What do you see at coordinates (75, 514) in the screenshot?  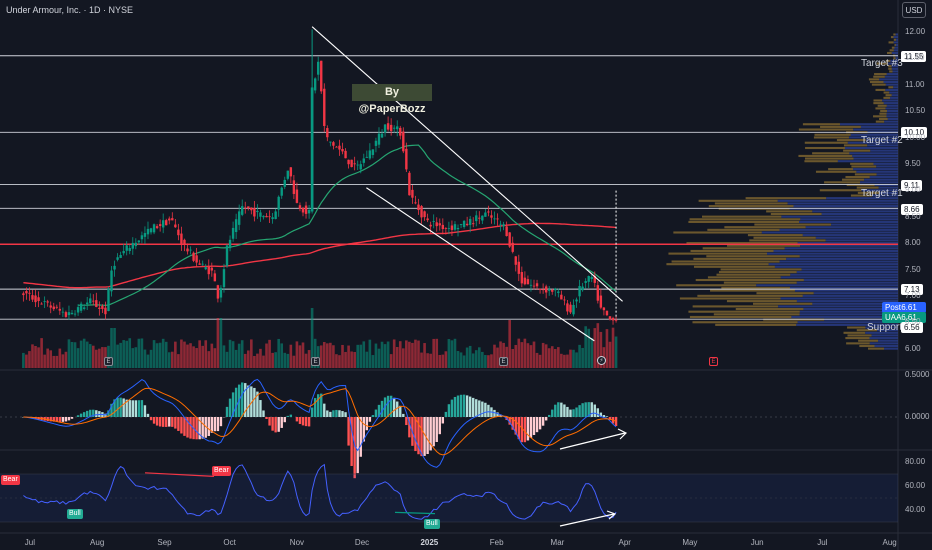 I see `rsi-bull-signal: Bull` at bounding box center [75, 514].